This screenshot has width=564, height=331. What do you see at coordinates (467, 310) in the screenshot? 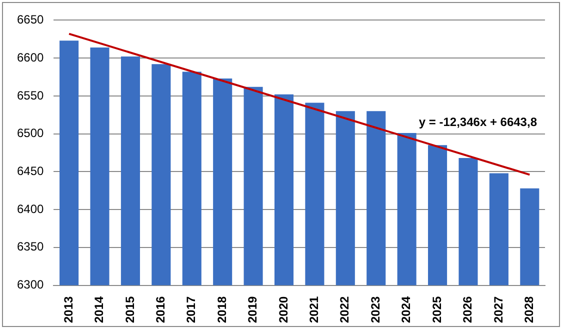
I see `x-tick-label: 2026` at bounding box center [467, 310].